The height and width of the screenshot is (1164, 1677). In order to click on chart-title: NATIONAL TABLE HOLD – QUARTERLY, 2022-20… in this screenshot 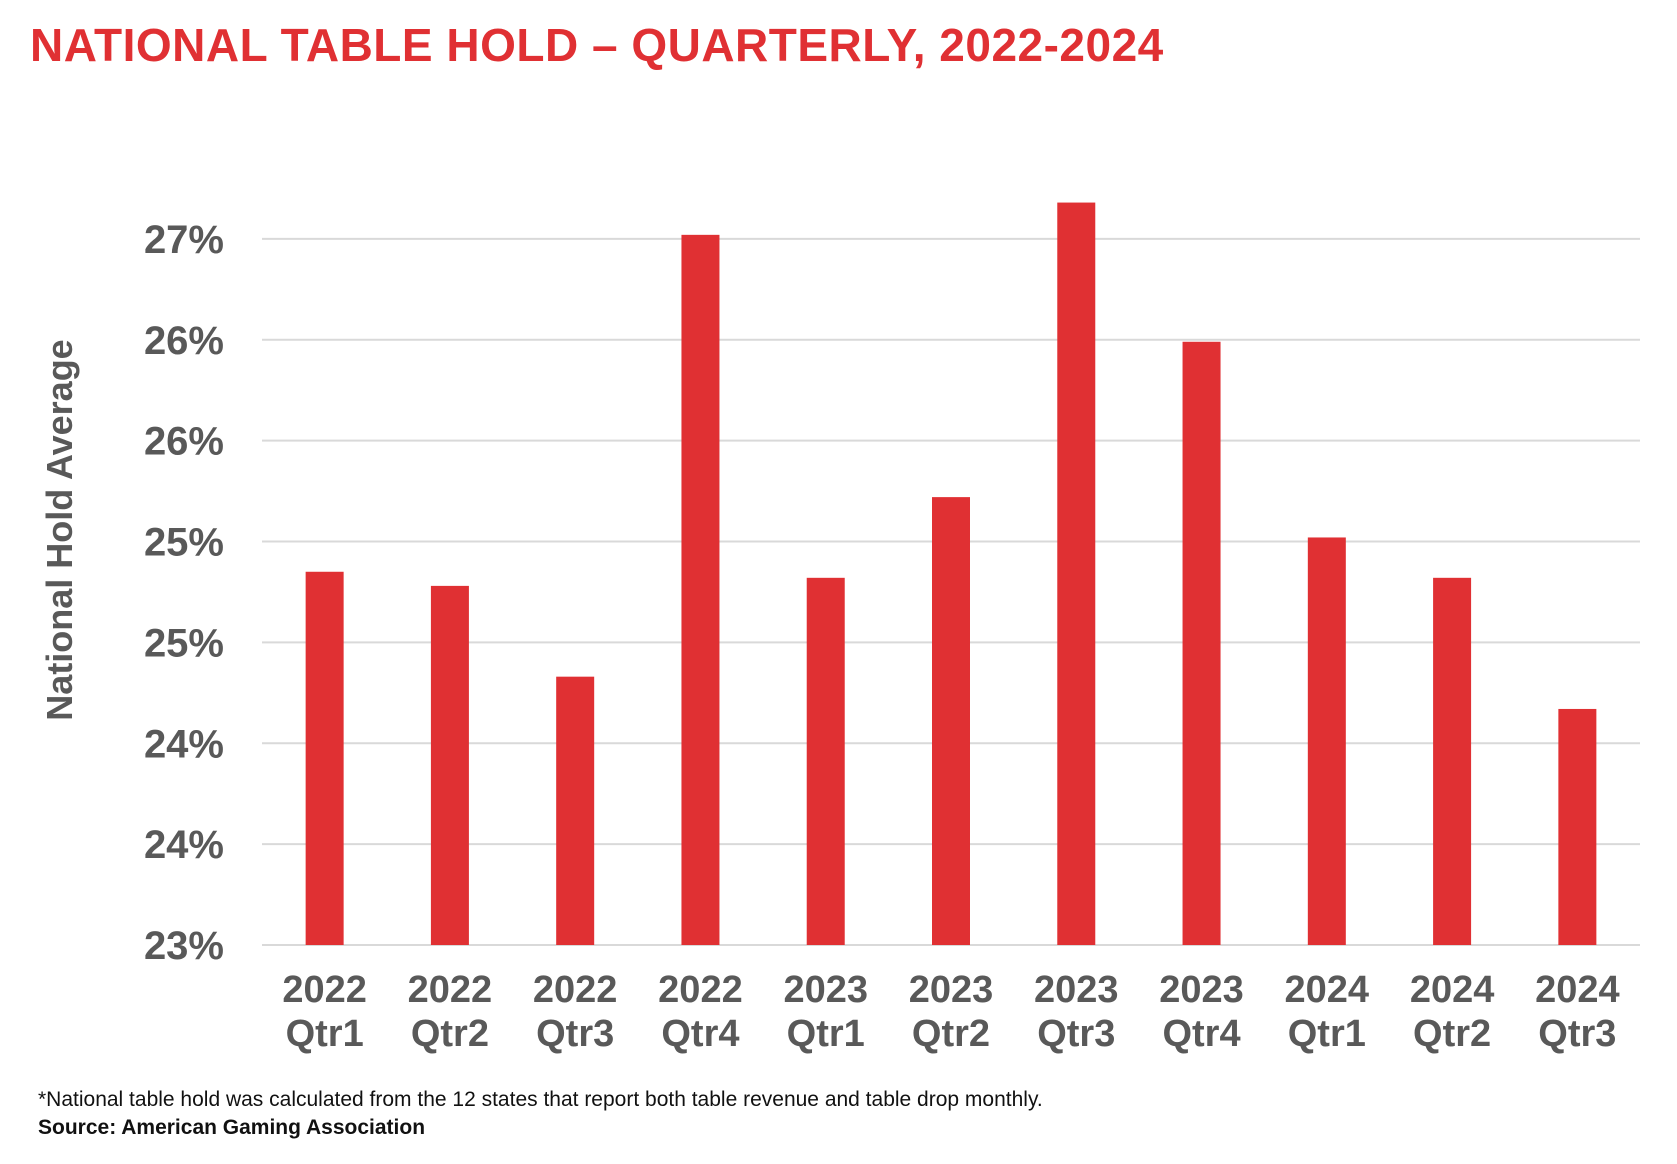, I will do `click(597, 45)`.